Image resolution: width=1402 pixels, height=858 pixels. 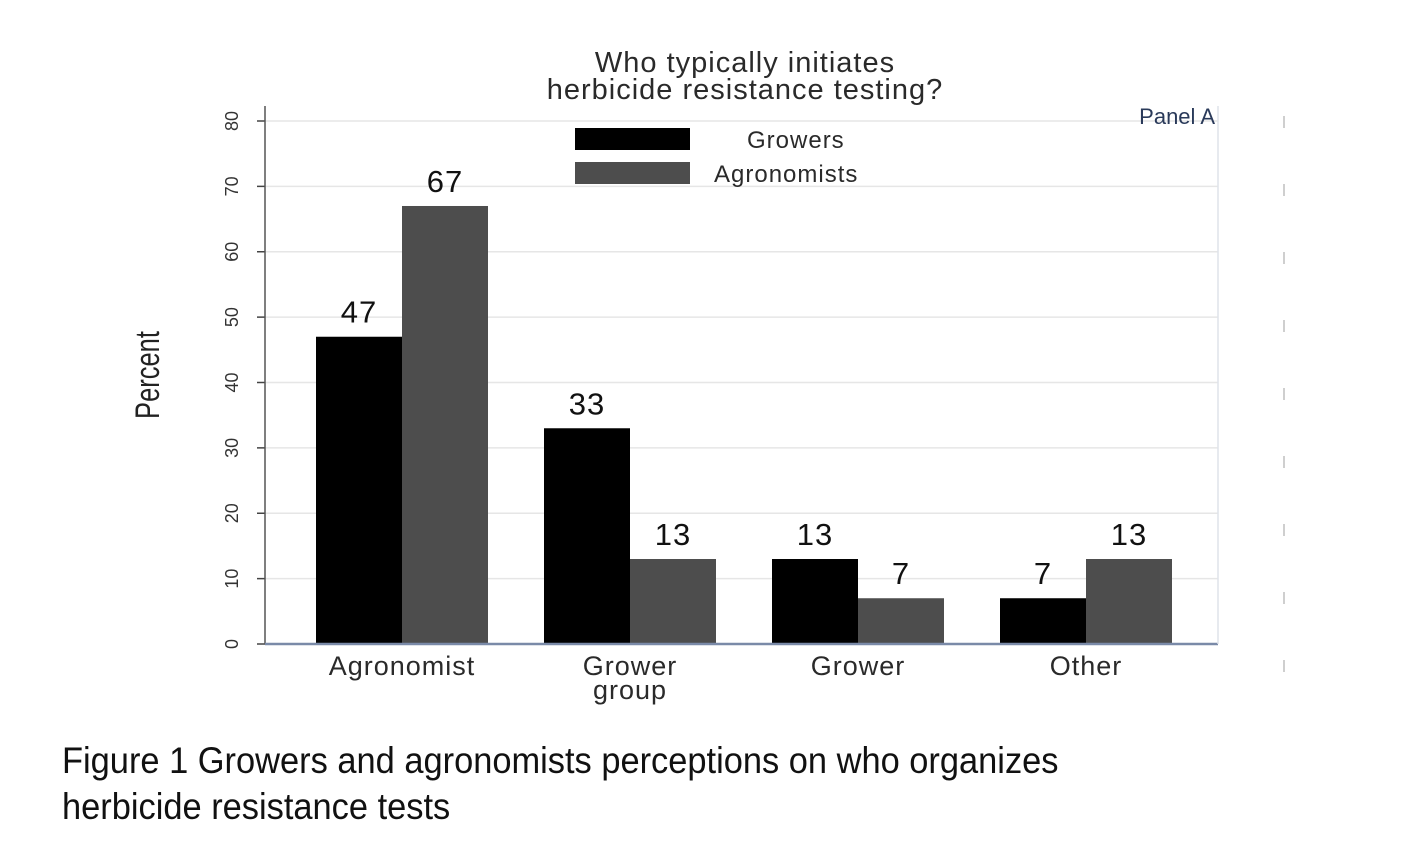 I want to click on caption-line-2: herbicide resistance tests, so click(x=256, y=806).